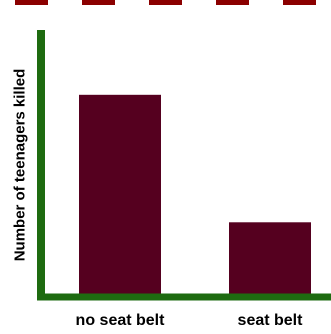 The image size is (331, 334). I want to click on bar-seat-belt, so click(270, 258).